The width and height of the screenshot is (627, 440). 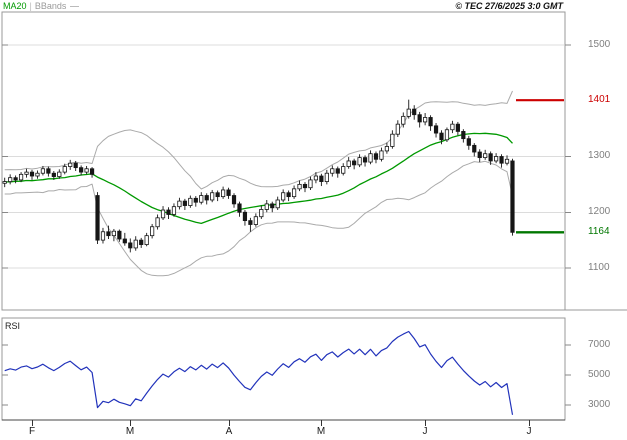 What do you see at coordinates (599, 44) in the screenshot?
I see `price-axis-label-1500: 1500` at bounding box center [599, 44].